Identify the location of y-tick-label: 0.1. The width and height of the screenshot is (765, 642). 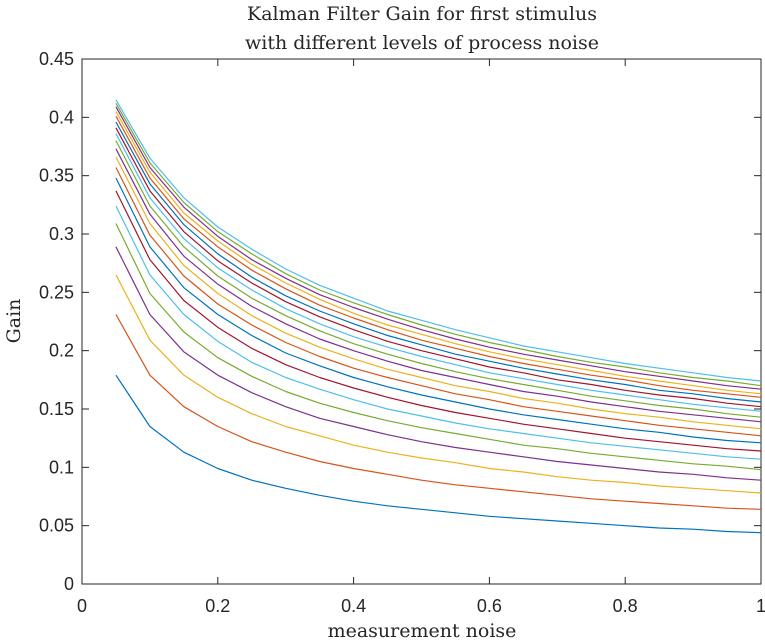
(61, 467).